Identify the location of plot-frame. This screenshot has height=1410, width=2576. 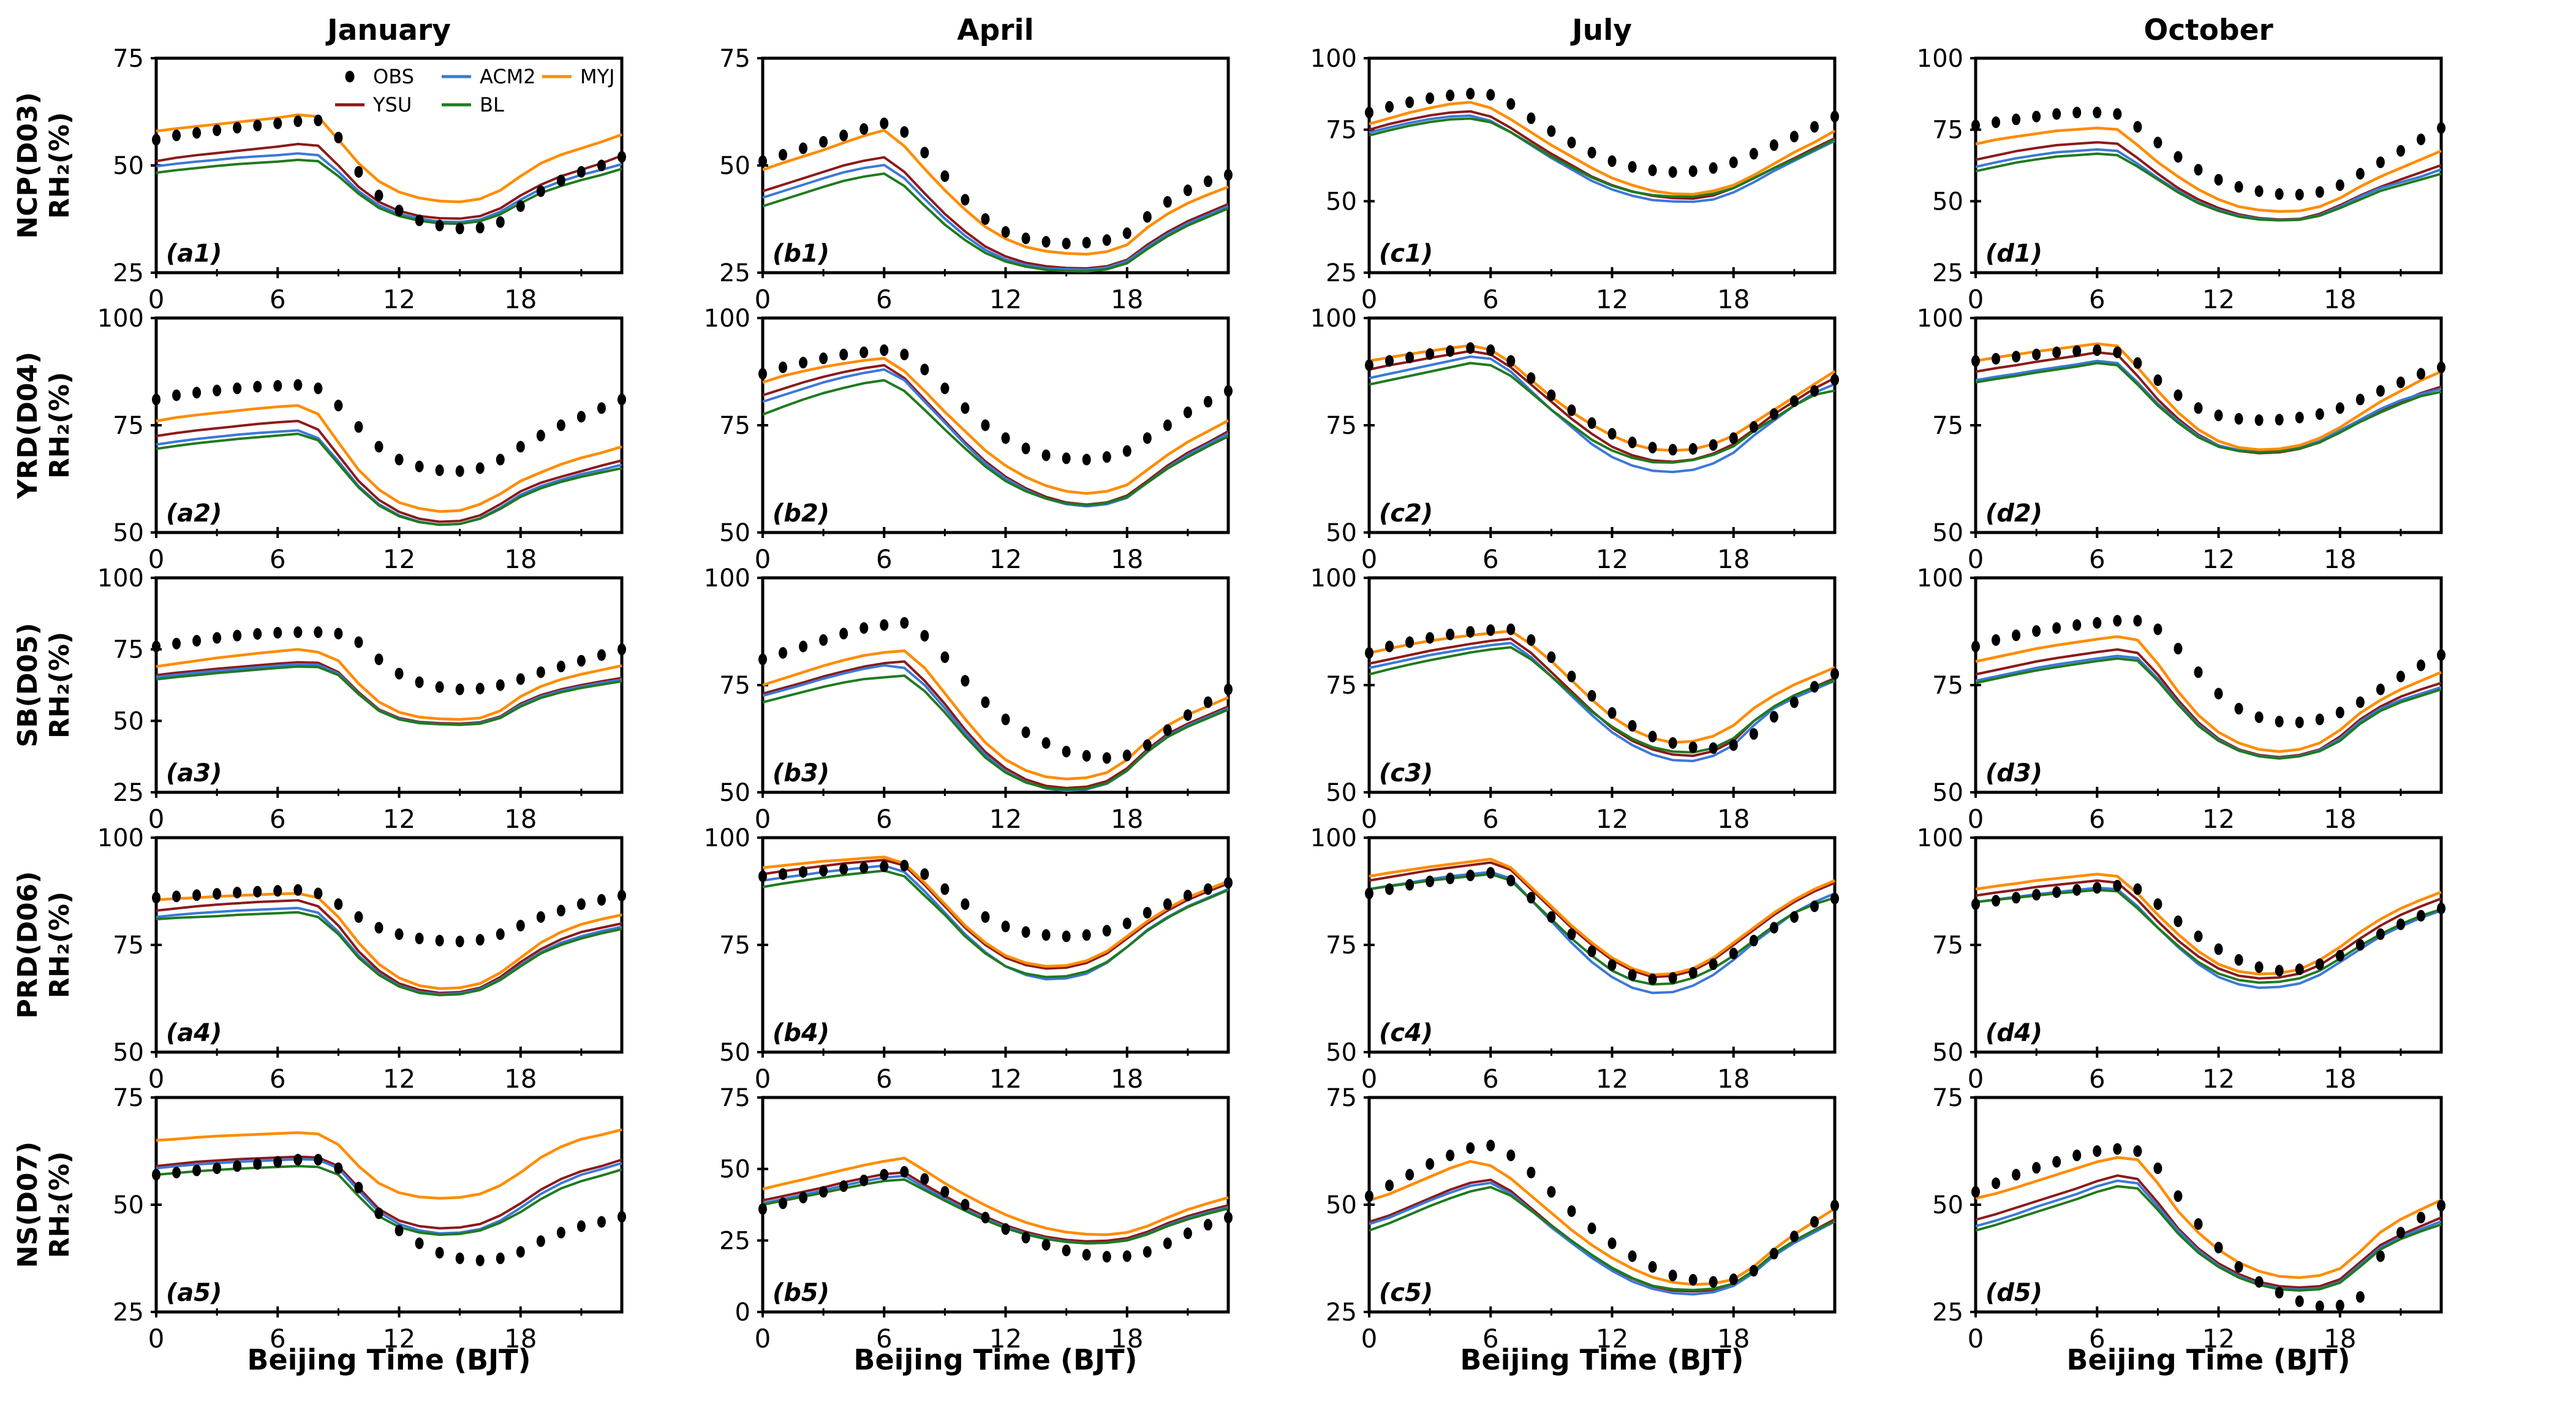
(389, 685).